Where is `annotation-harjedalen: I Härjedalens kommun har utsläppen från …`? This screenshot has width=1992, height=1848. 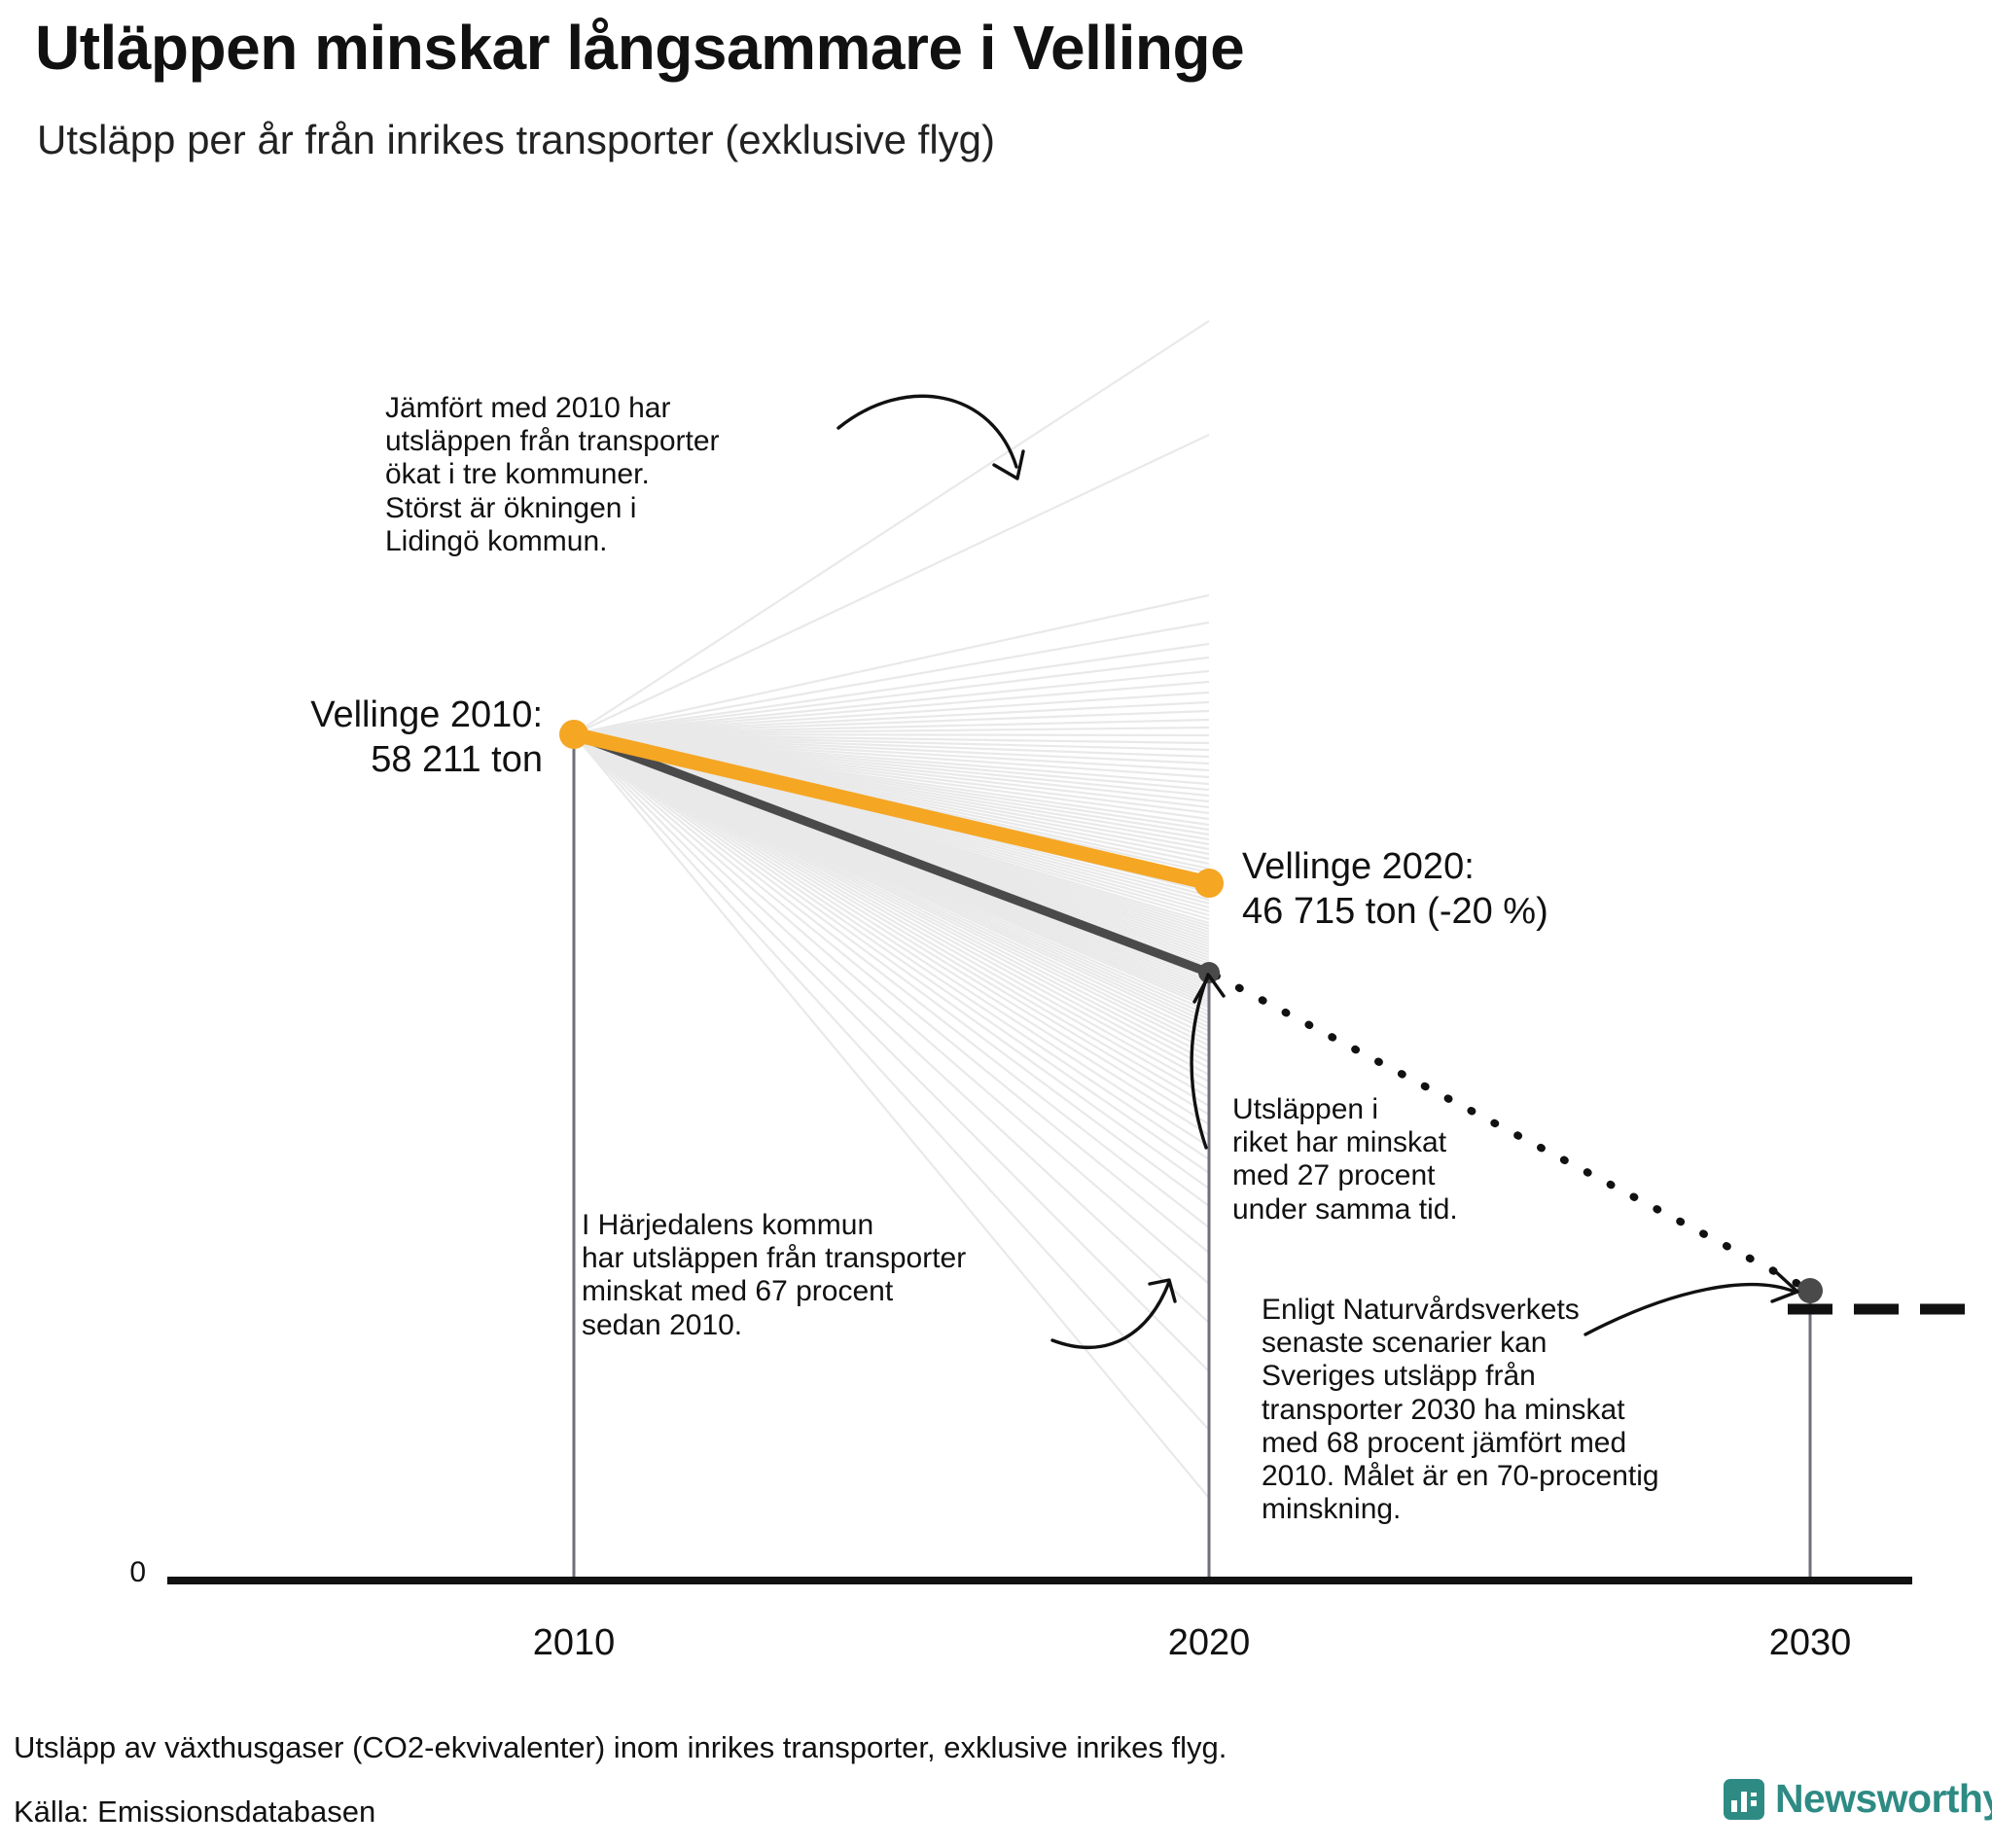 annotation-harjedalen: I Härjedalens kommun har utsläppen från … is located at coordinates (774, 1275).